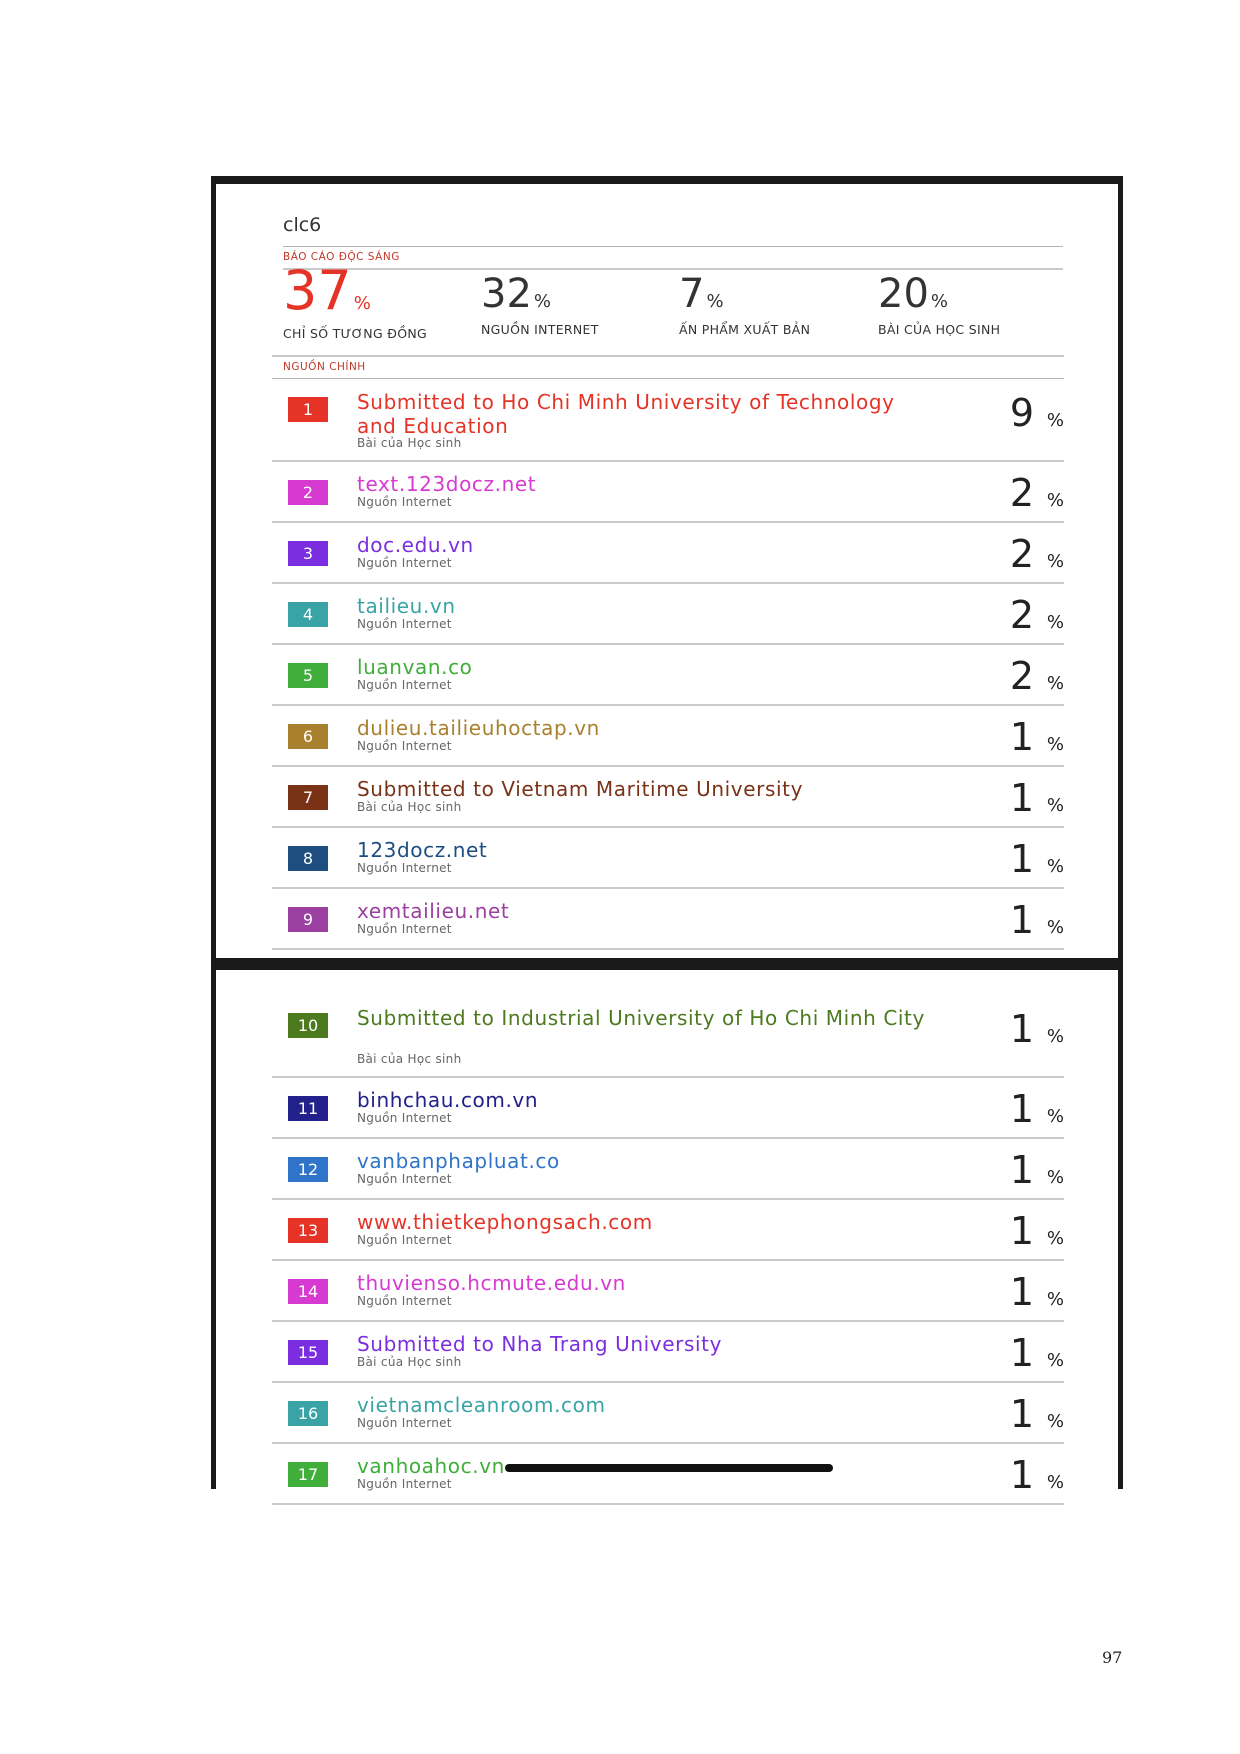 The height and width of the screenshot is (1754, 1240). I want to click on source-name: dulieu.tailieuhoctap.vn, so click(478, 728).